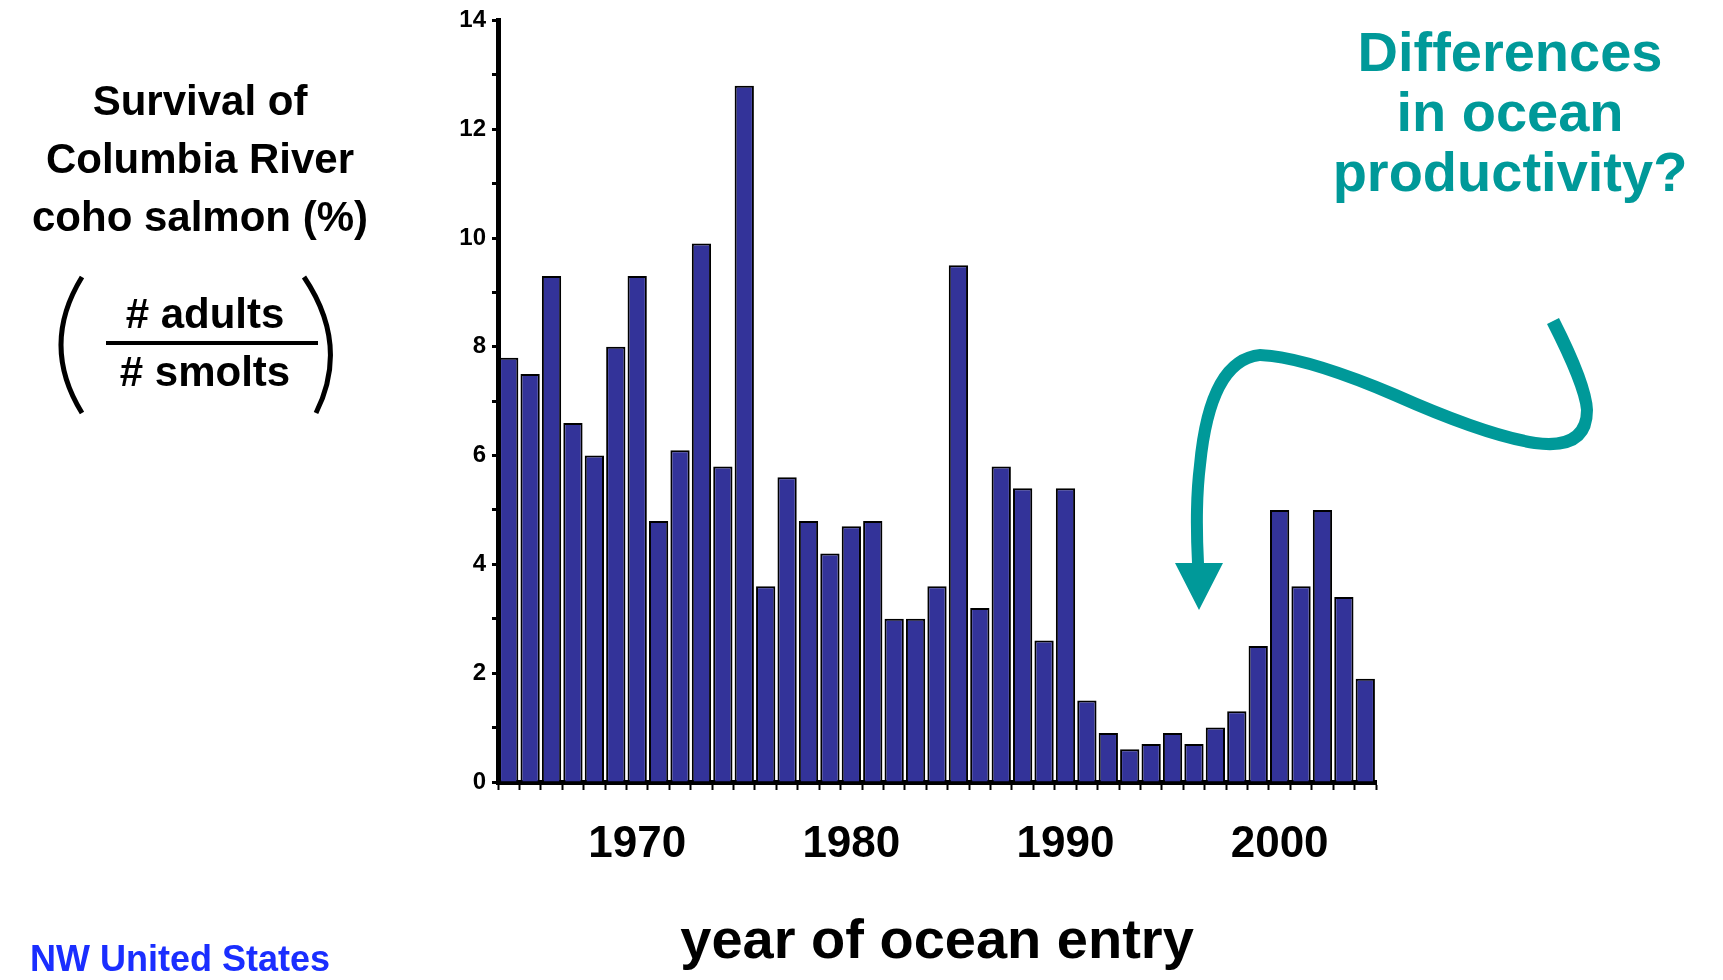 This screenshot has width=1723, height=980. Describe the element at coordinates (479, 454) in the screenshot. I see `y-tick-label: 6` at that location.